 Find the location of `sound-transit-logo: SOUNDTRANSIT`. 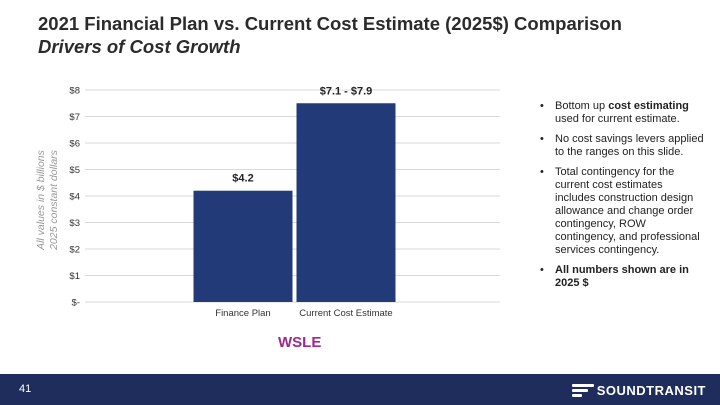

sound-transit-logo: SOUNDTRANSIT is located at coordinates (638, 390).